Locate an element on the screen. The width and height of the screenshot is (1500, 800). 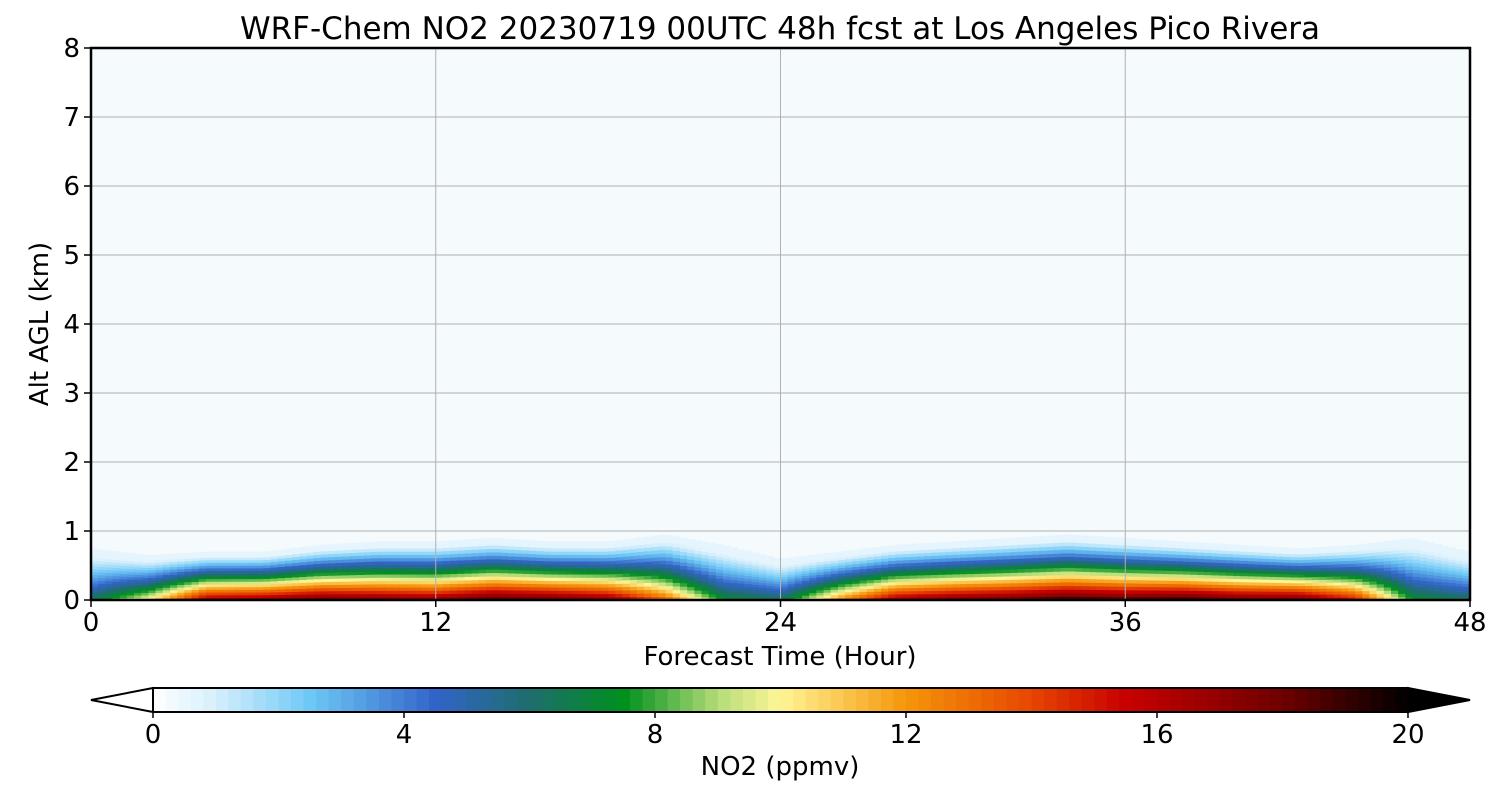
colorbar-extend-low is located at coordinates (122, 700).